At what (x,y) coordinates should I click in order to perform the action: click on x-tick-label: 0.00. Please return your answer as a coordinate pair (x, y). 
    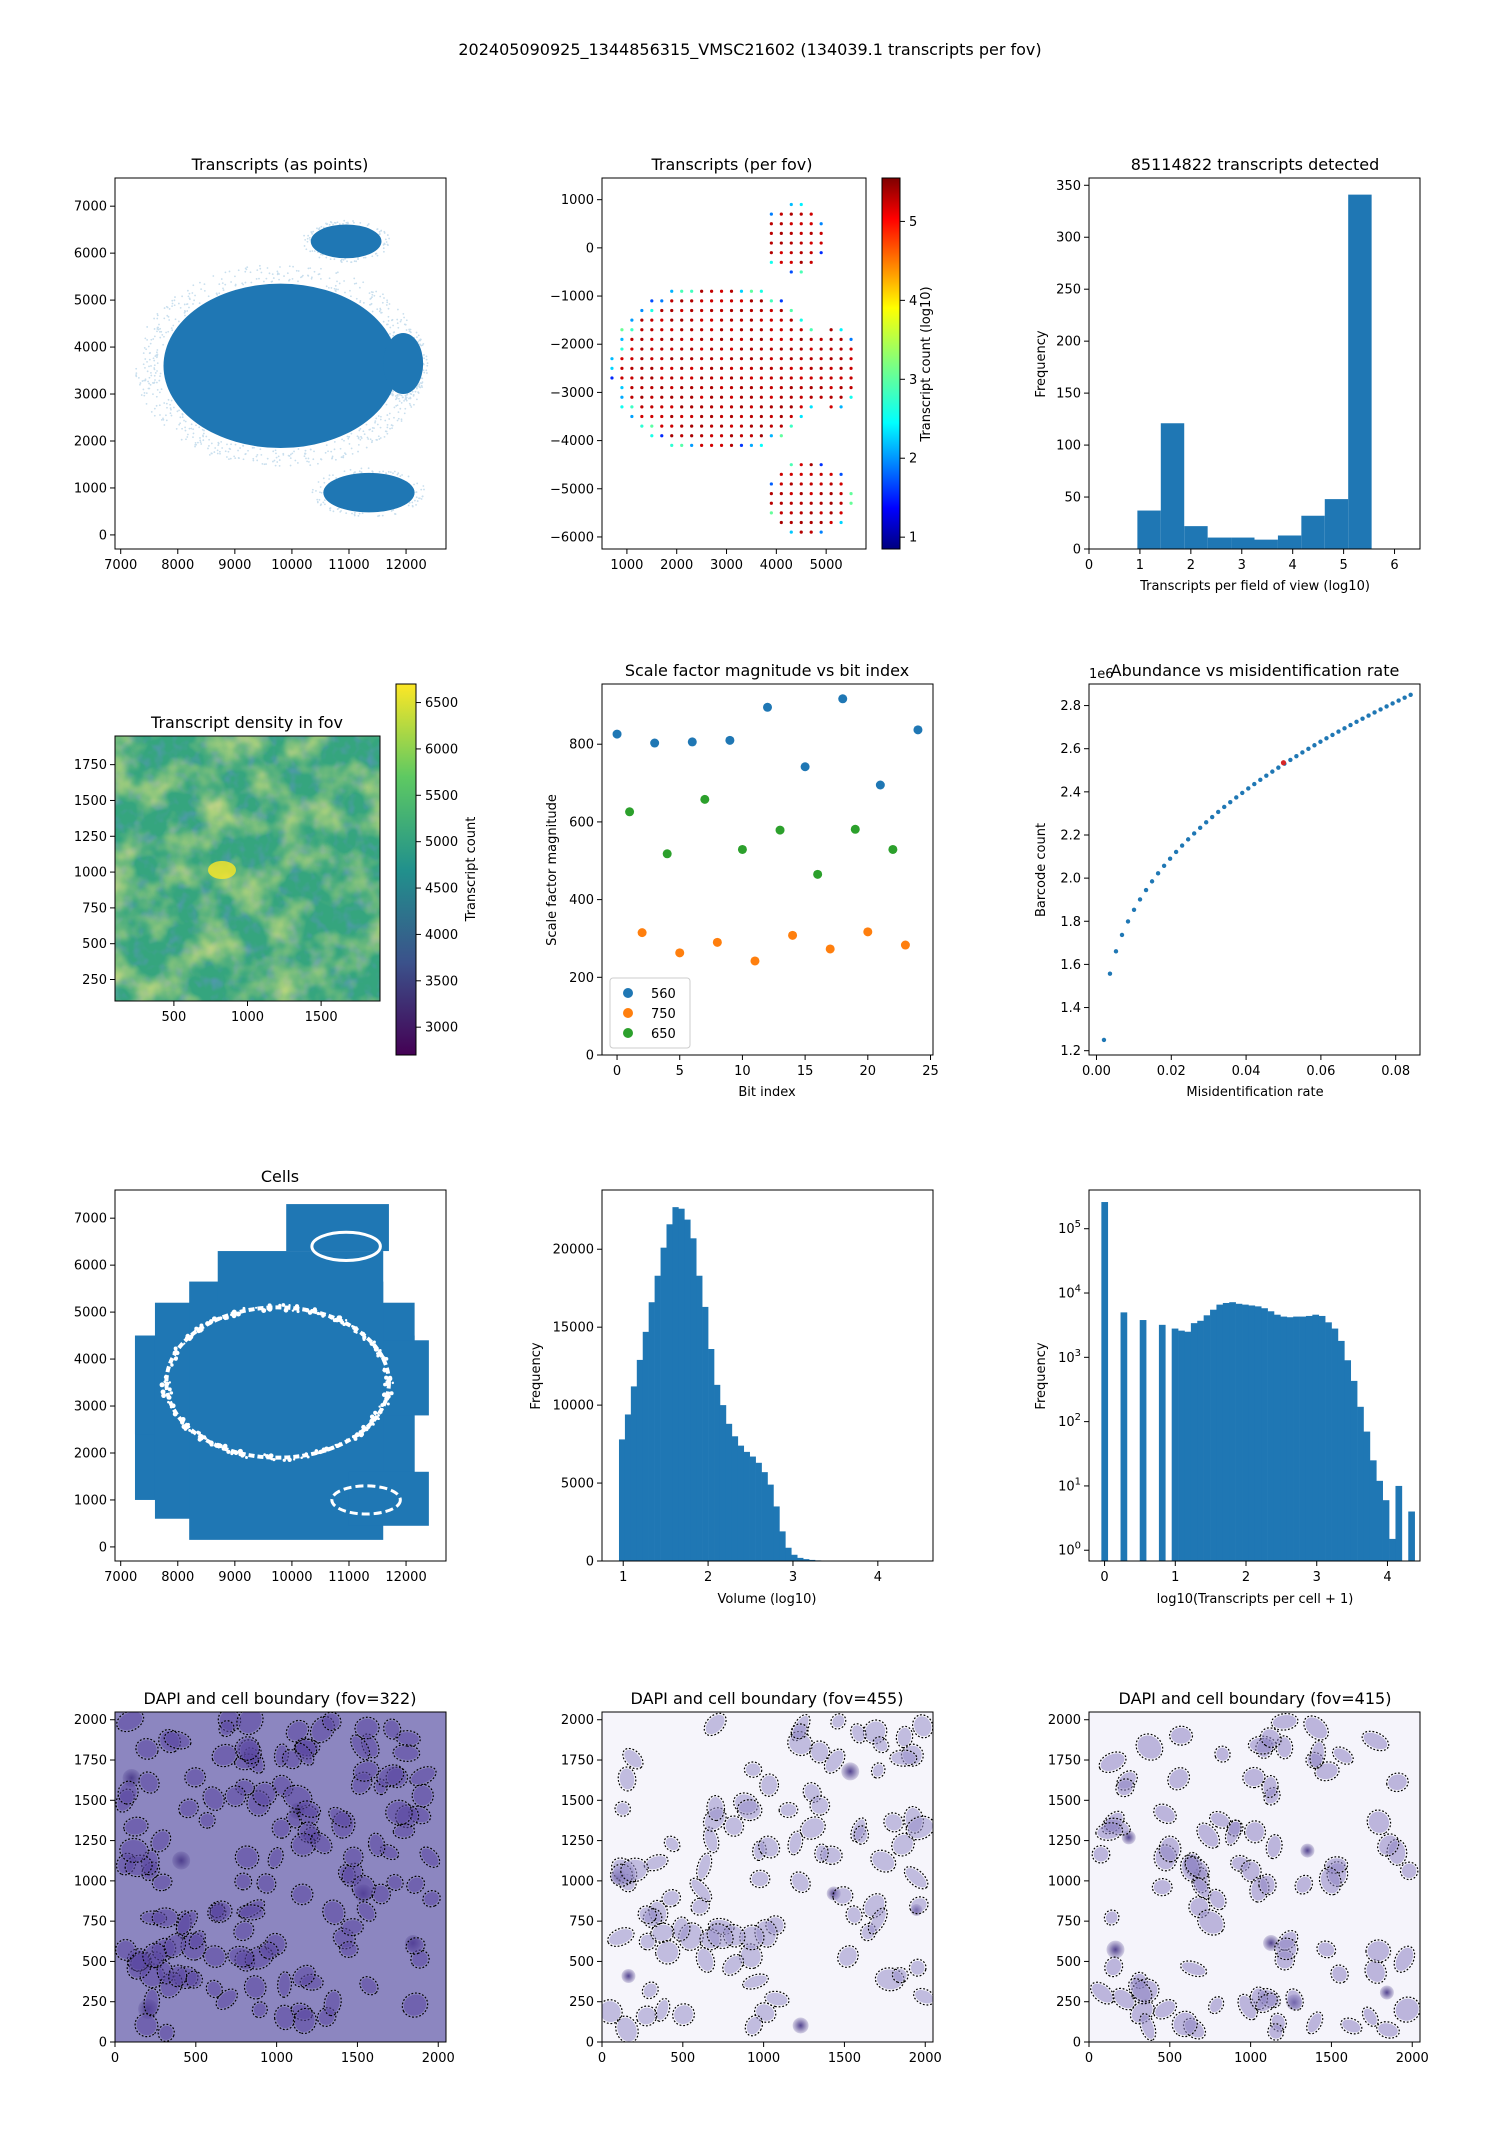
    Looking at the image, I should click on (1096, 1071).